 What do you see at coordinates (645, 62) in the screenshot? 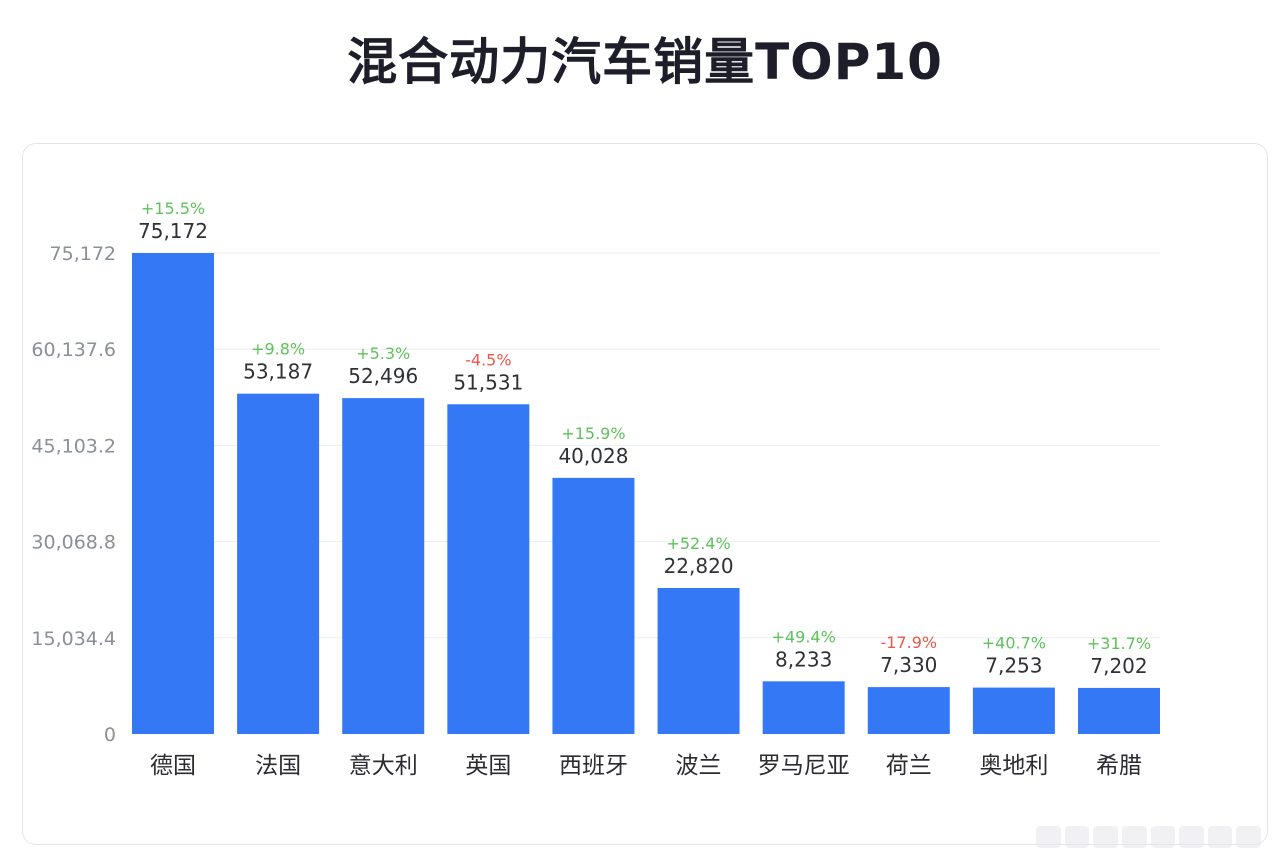
I see `page-title: 混合动力汽车销量TOP10` at bounding box center [645, 62].